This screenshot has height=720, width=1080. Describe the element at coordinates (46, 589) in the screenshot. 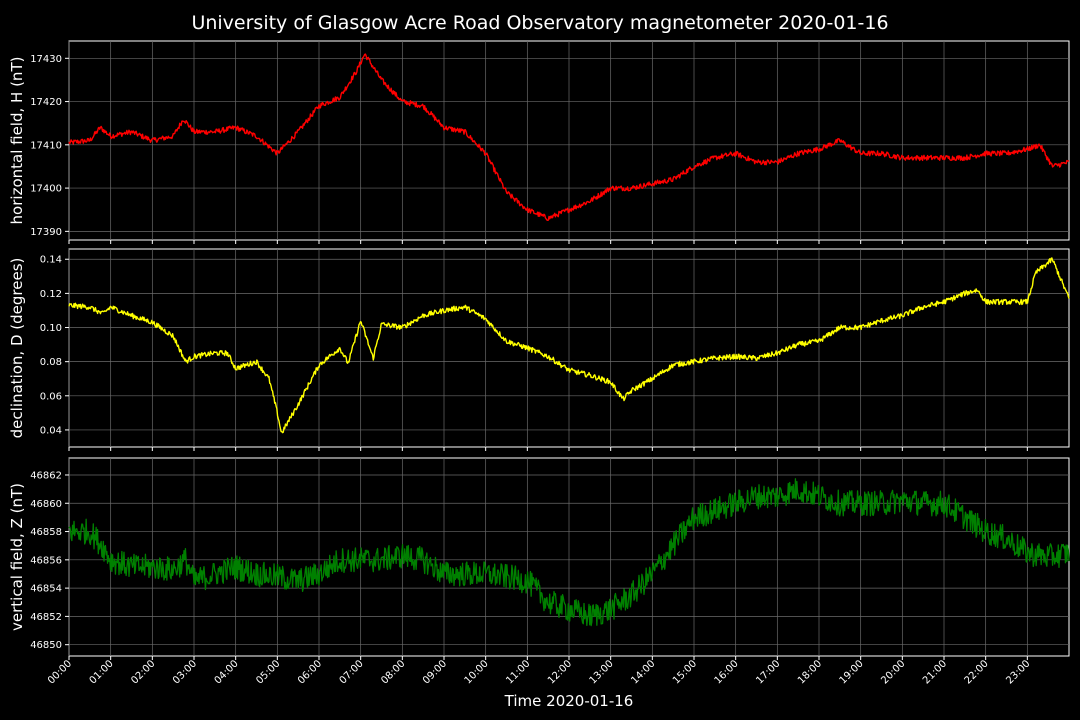

I see `y-tick-label: 46854` at that location.